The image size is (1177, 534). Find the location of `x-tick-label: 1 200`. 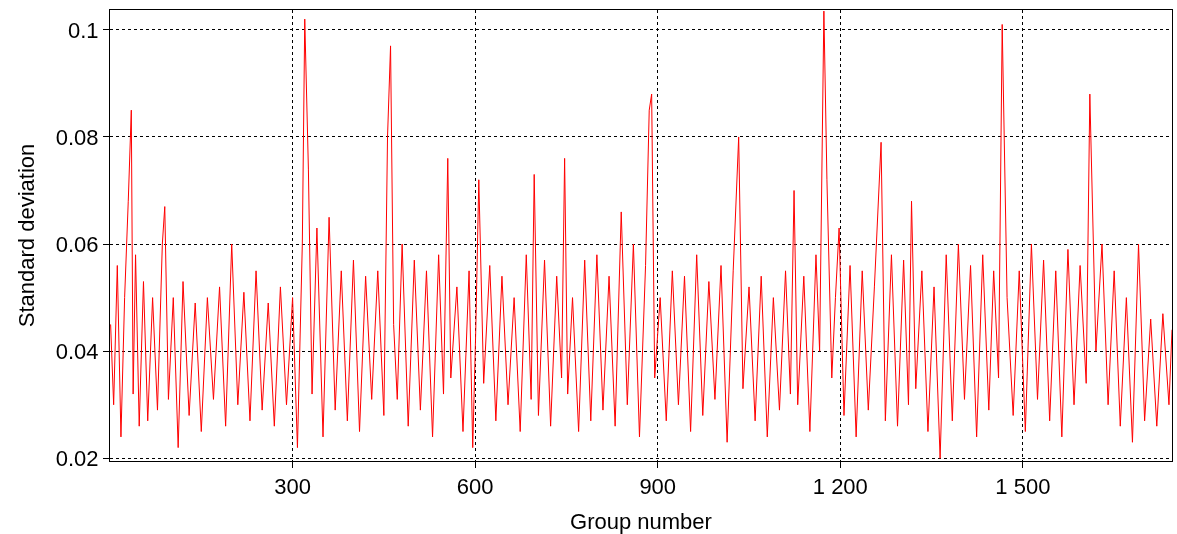

x-tick-label: 1 200 is located at coordinates (840, 487).